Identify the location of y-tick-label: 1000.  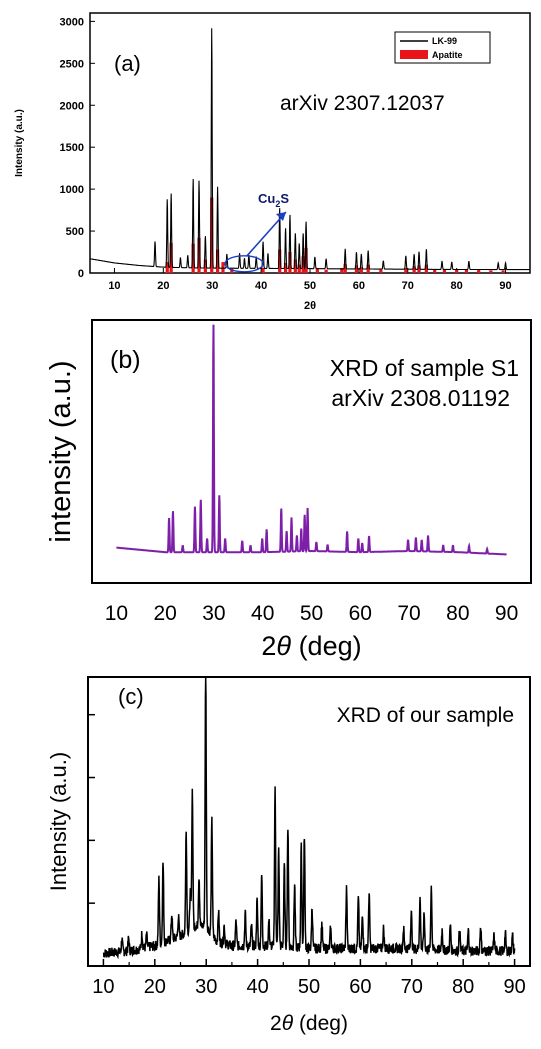
(72, 190).